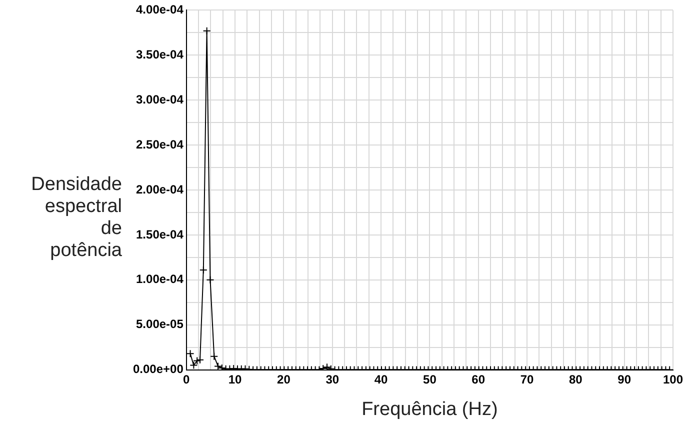 The height and width of the screenshot is (430, 686). I want to click on x-tick-label: 10, so click(235, 379).